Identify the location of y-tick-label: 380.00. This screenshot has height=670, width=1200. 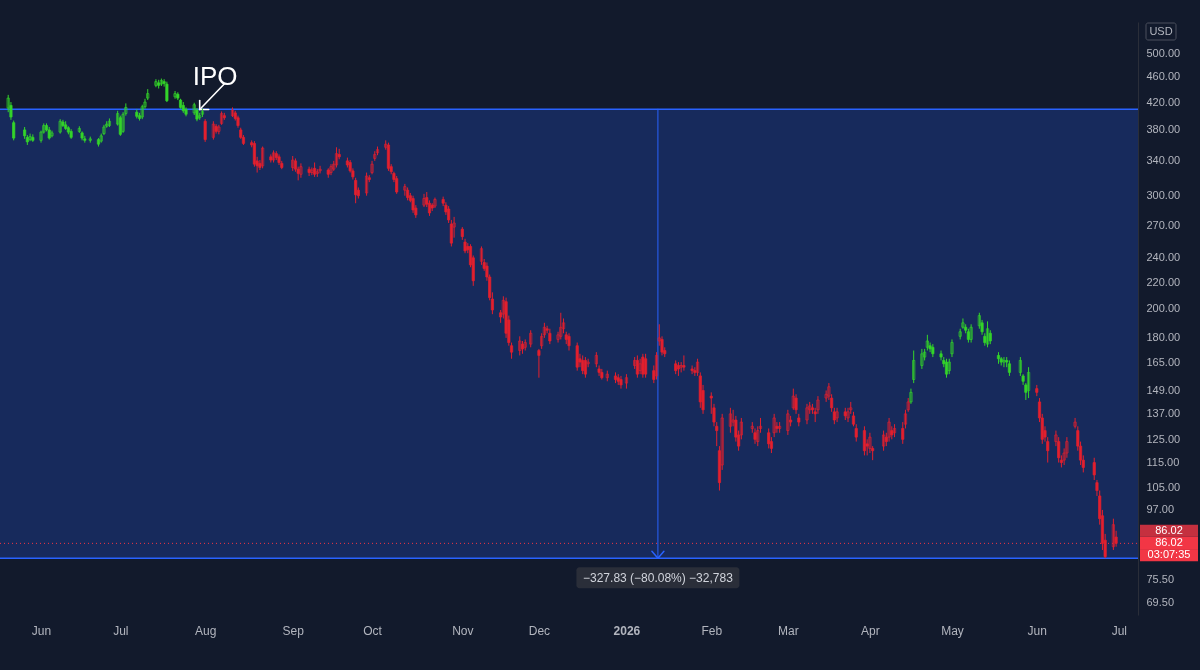
(1163, 129).